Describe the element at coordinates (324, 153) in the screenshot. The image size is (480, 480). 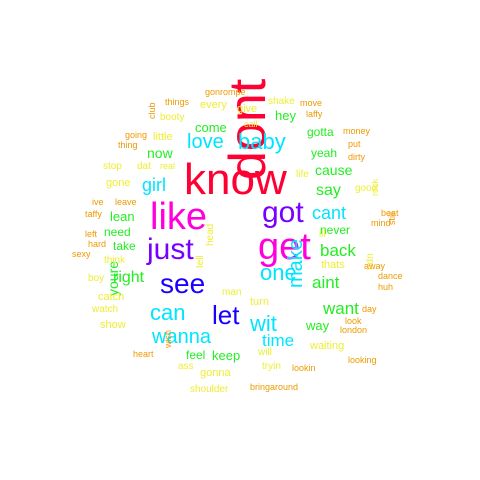
I see `word-yeah: yeah` at that location.